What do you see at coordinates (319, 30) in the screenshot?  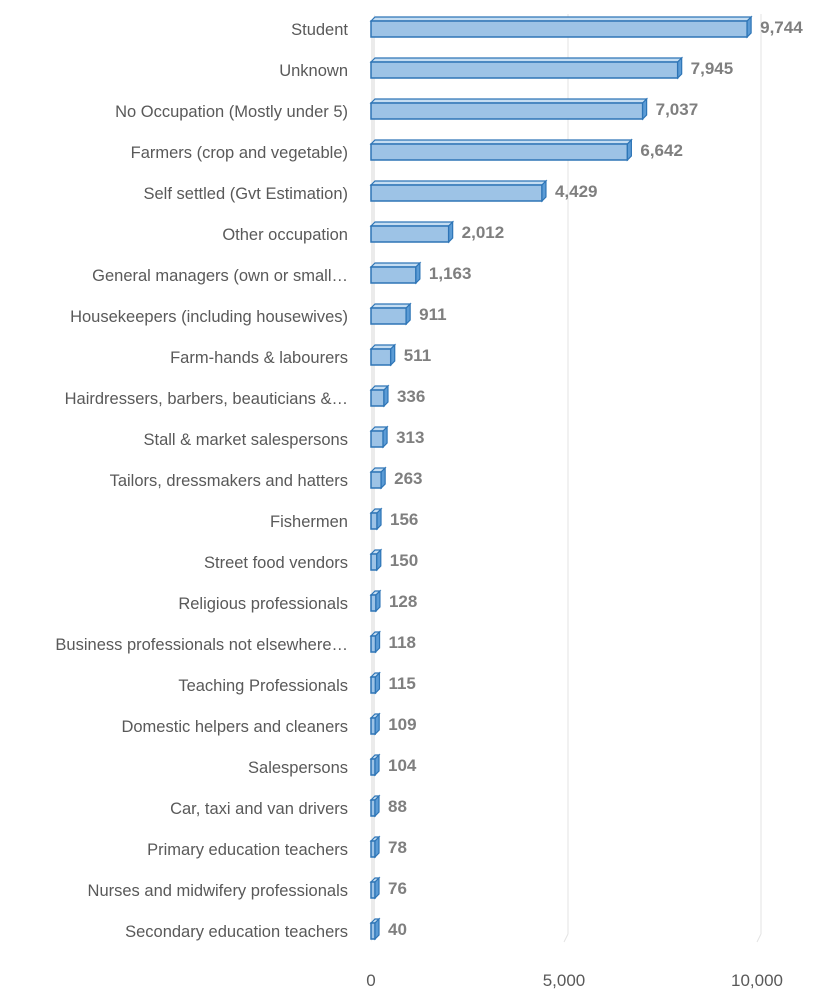 I see `category-label: Student` at bounding box center [319, 30].